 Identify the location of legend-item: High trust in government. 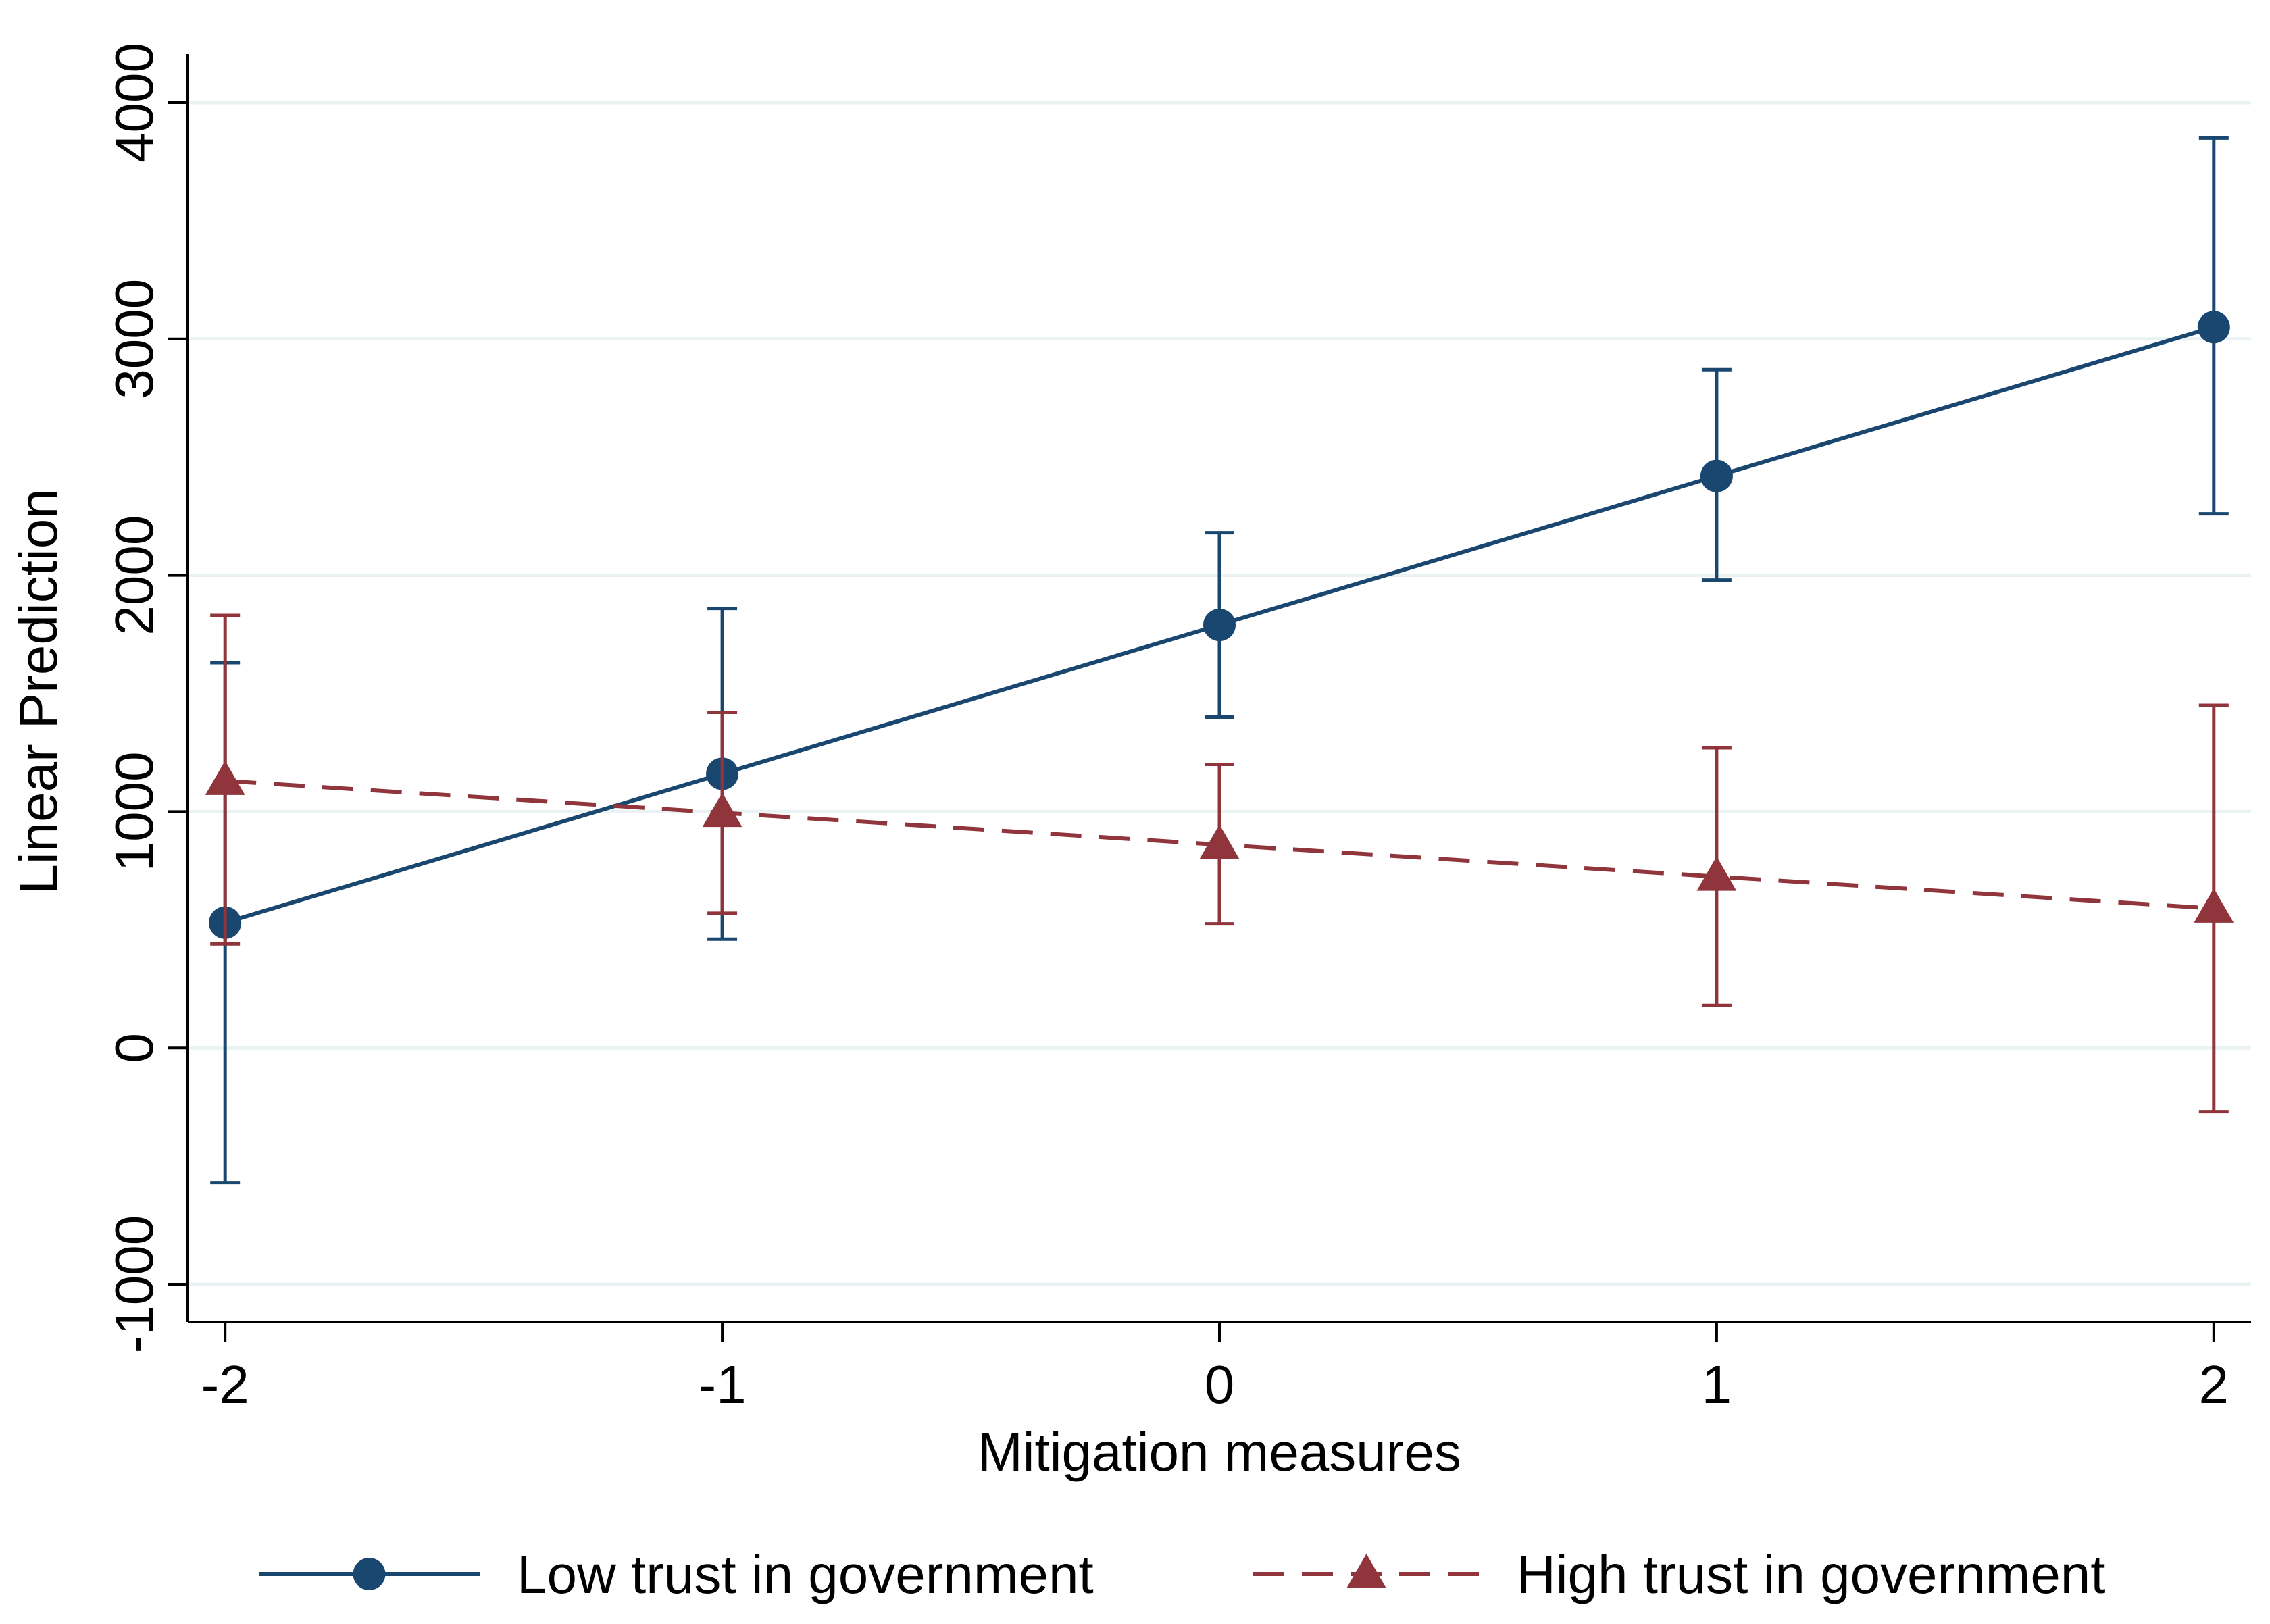
(1679, 1574).